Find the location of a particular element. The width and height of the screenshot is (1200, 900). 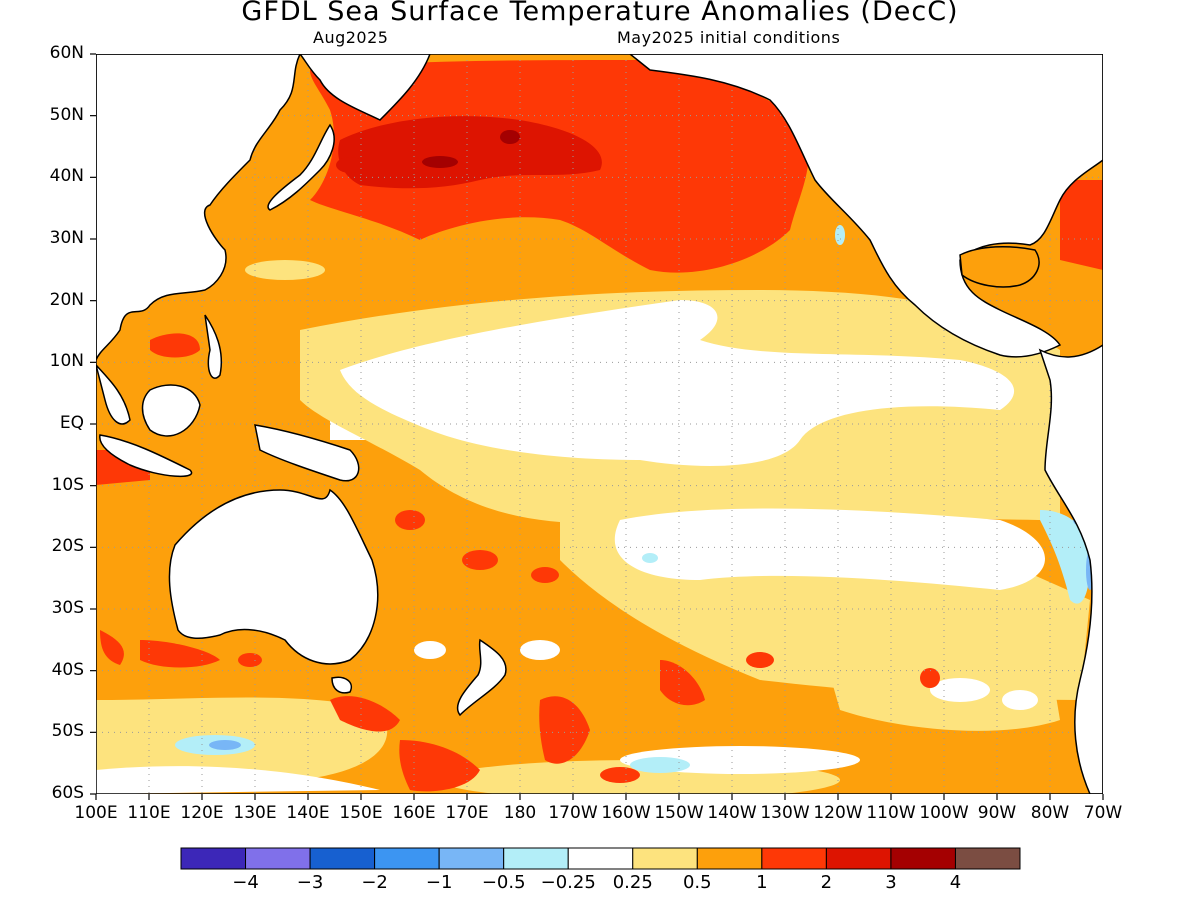

lon-label: 140E is located at coordinates (308, 813).